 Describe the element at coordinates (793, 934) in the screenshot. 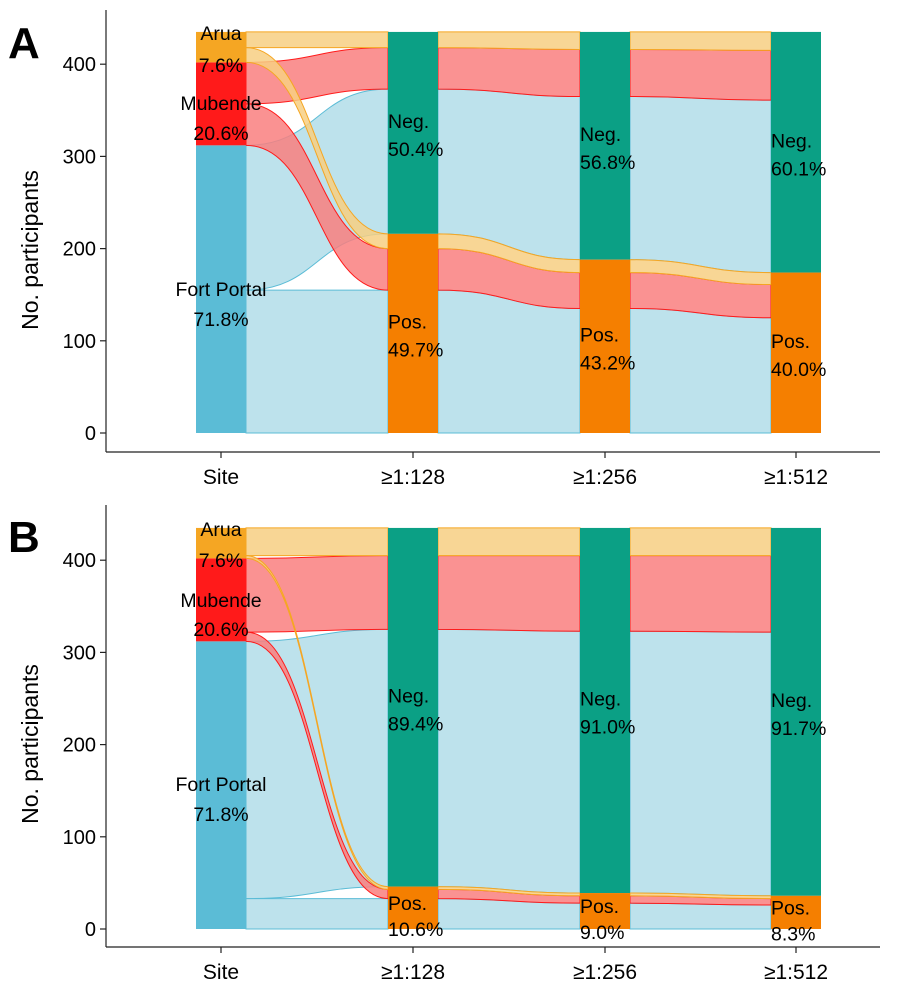

I see `pos-percent: 8.3%` at that location.